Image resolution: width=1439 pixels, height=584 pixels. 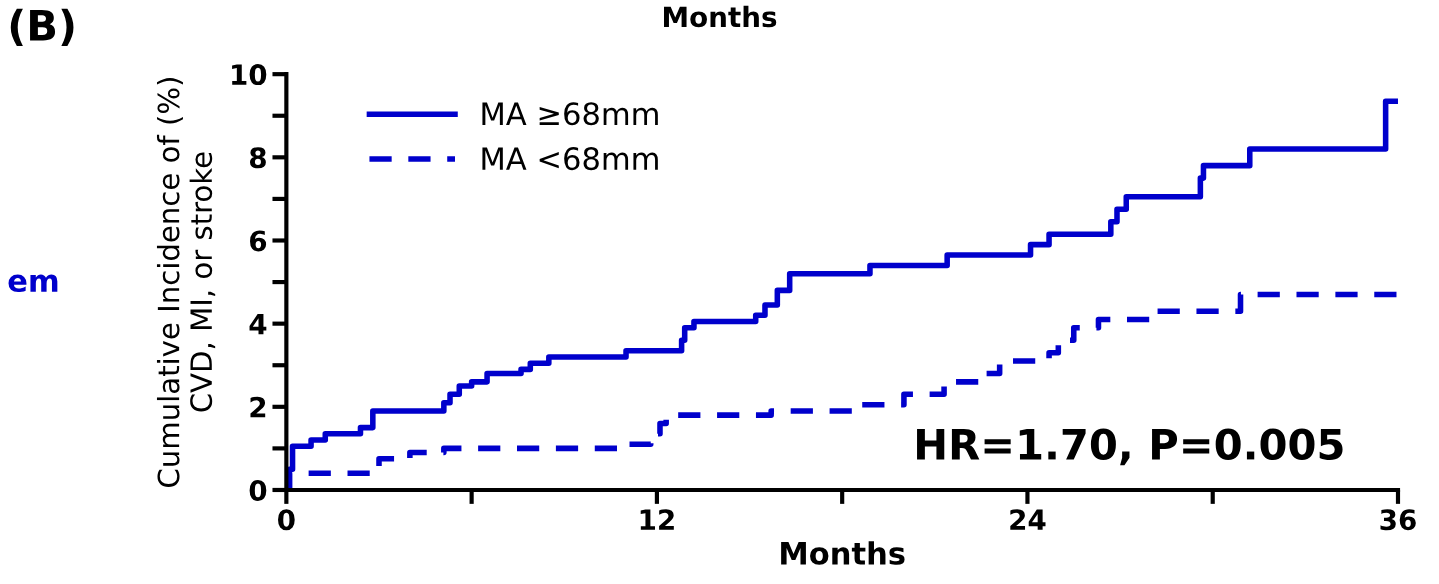 I want to click on y-tick-label: 6, so click(x=258, y=241).